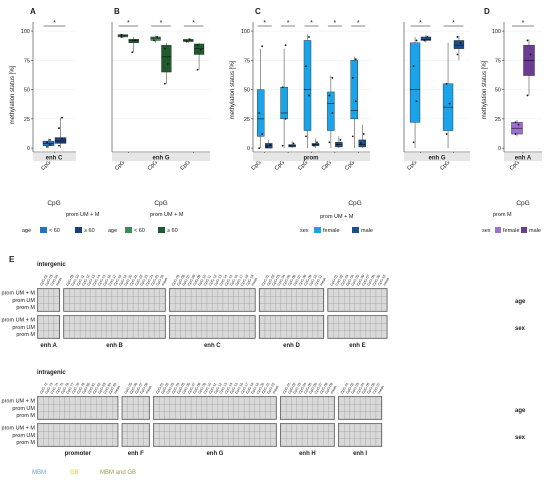 The width and height of the screenshot is (550, 480). I want to click on panel-a-letter: A, so click(33, 11).